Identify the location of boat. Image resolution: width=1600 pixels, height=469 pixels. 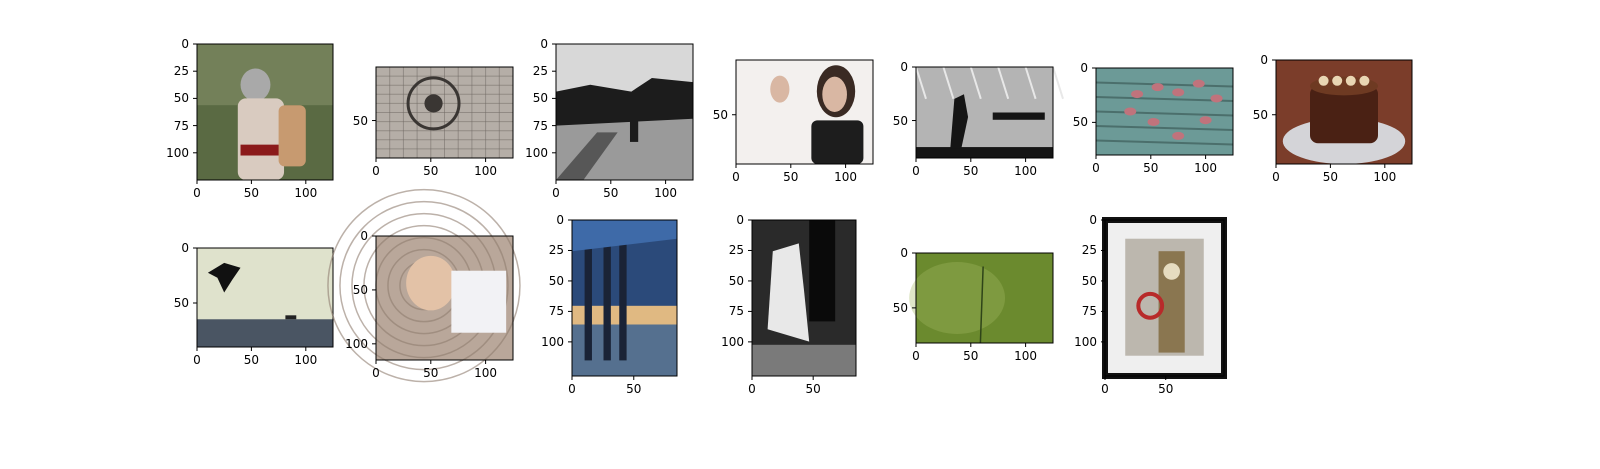
(291, 317).